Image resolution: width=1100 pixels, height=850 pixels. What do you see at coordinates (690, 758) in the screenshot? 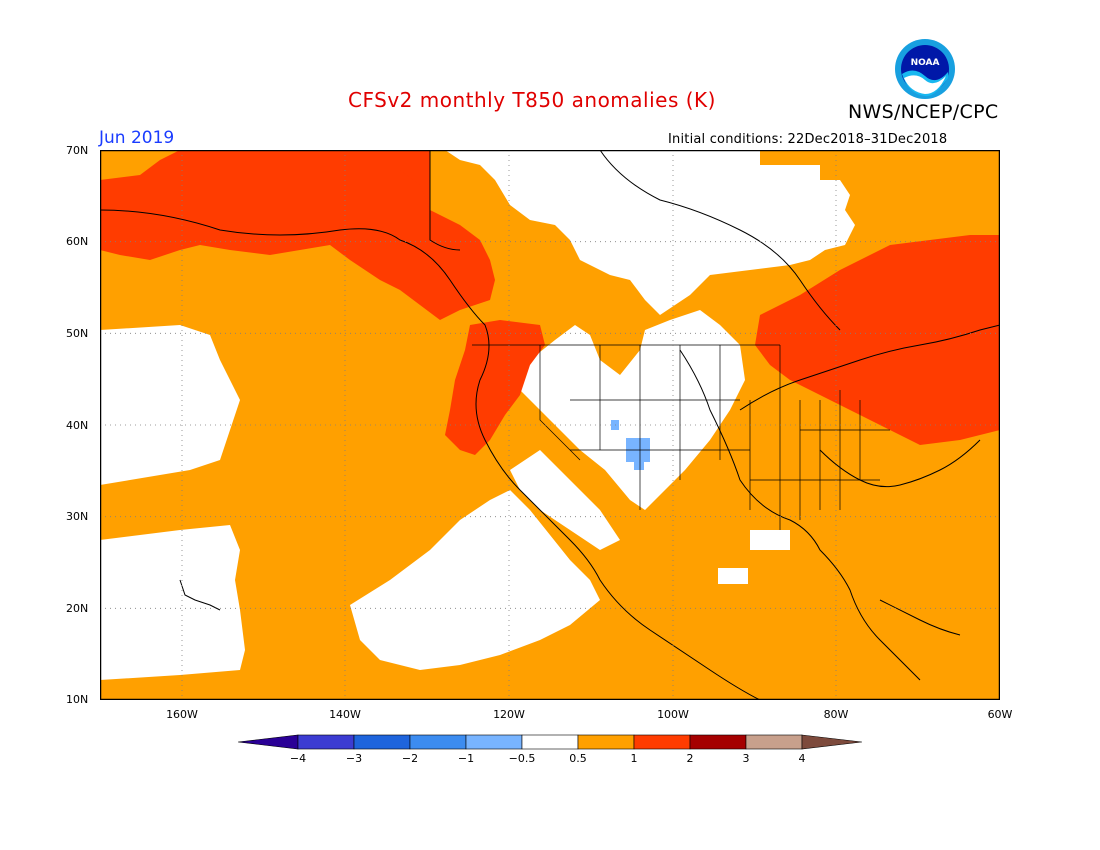
I see `colorbar-label: 2` at bounding box center [690, 758].